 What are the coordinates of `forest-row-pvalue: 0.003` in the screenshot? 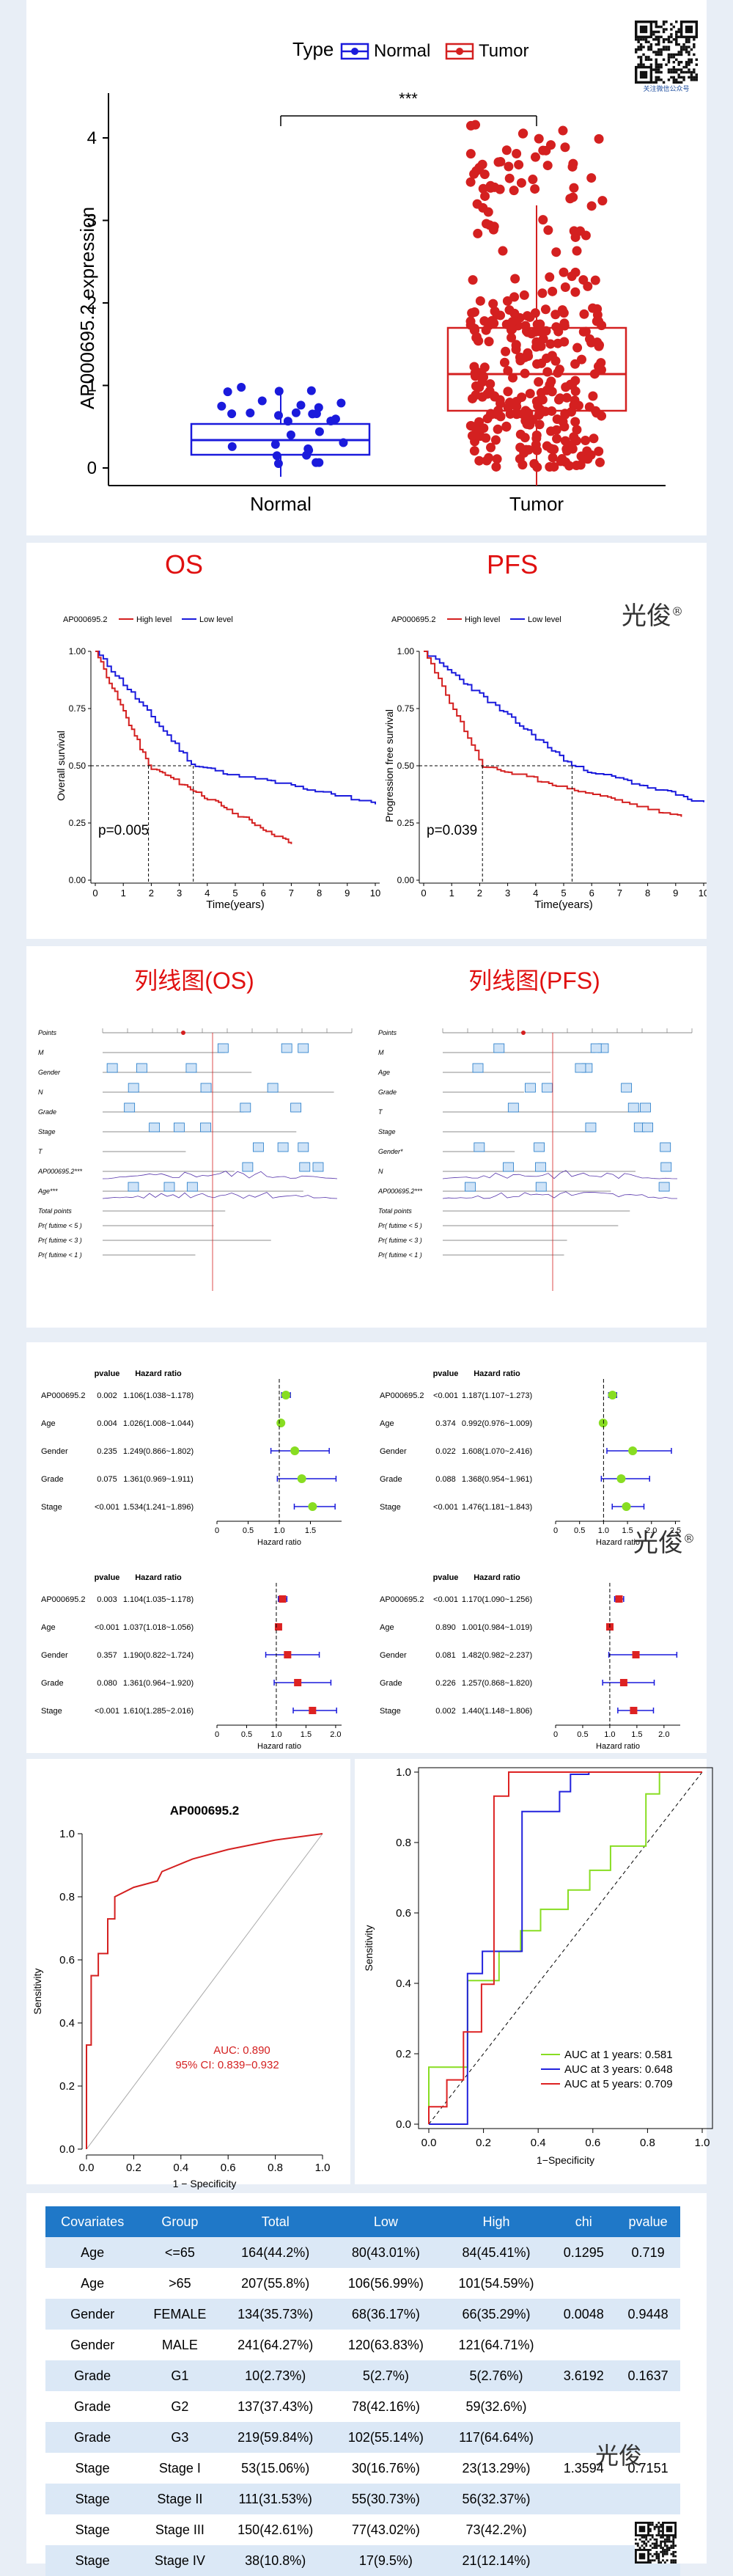 It's located at (107, 1599).